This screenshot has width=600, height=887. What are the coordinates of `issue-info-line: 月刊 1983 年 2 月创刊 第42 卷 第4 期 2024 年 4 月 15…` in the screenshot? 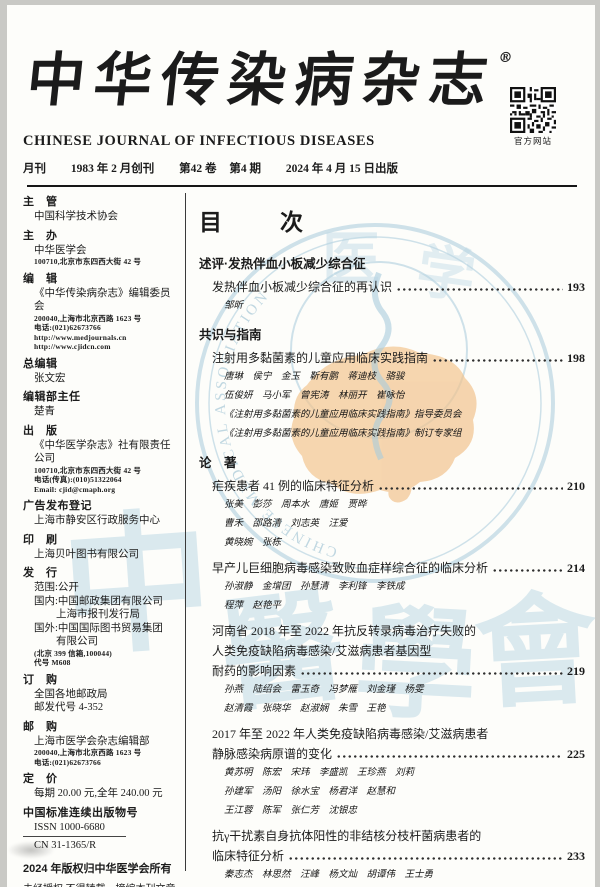 It's located at (302, 168).